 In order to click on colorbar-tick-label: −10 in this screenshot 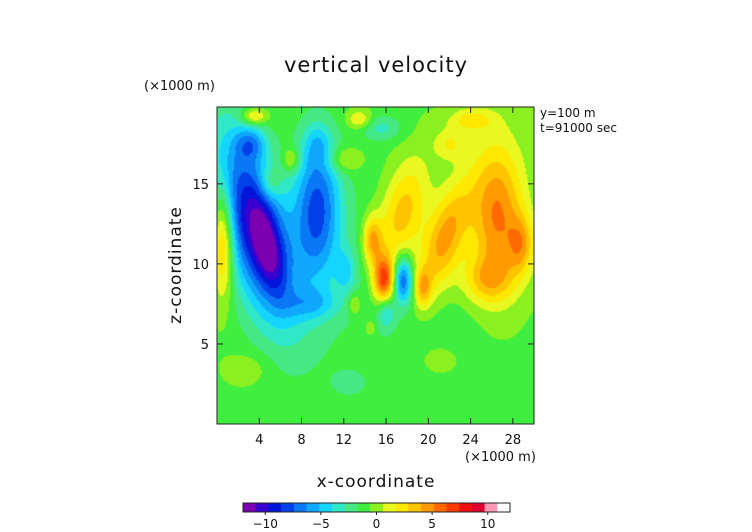, I will do `click(265, 524)`.